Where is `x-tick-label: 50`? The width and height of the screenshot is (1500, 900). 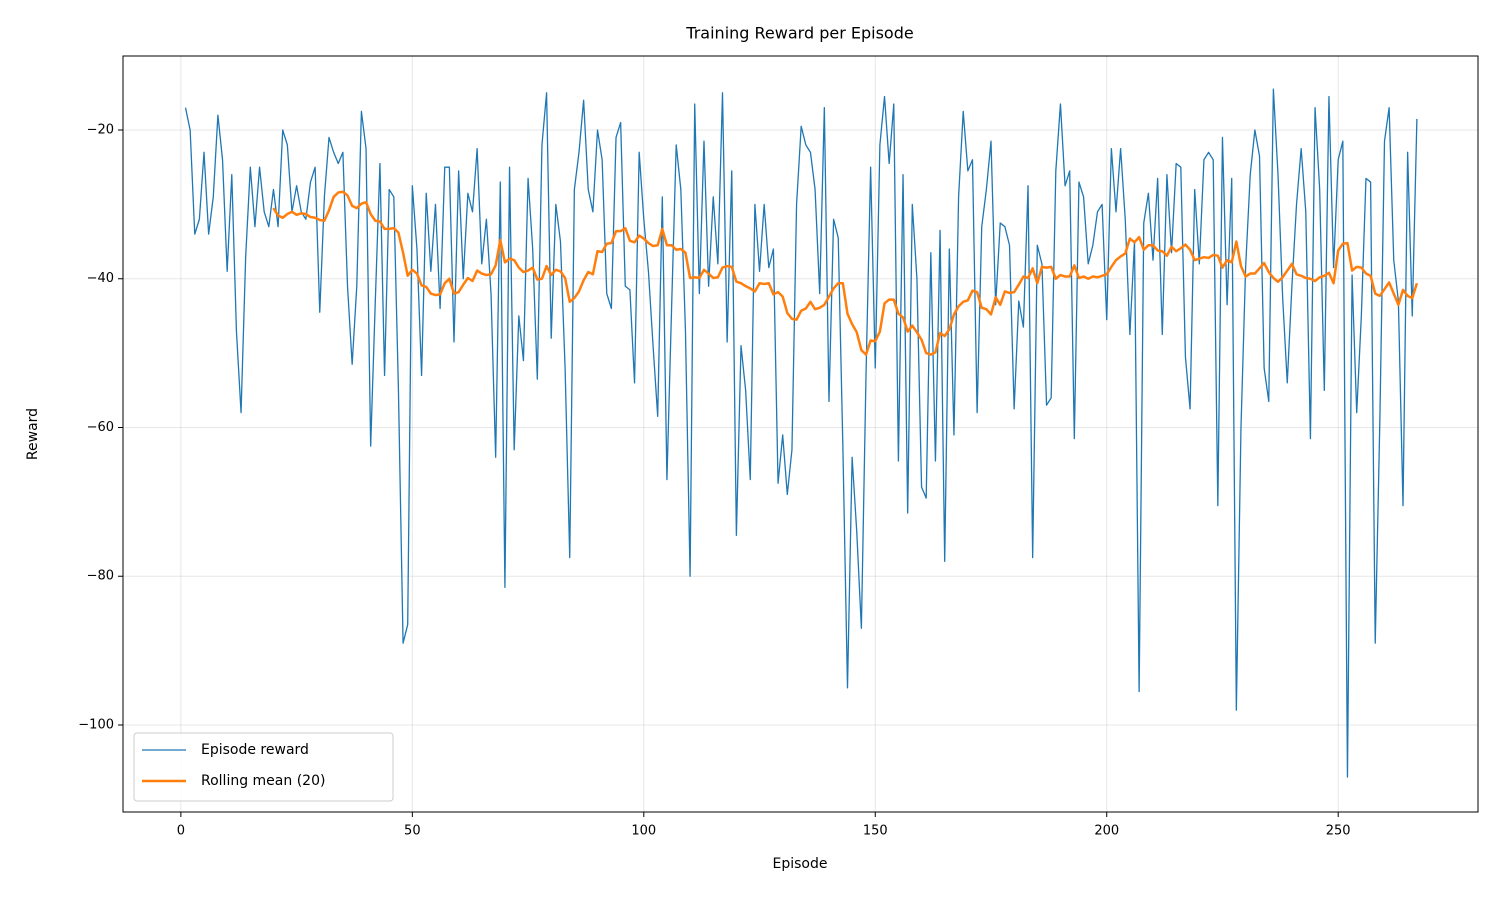 x-tick-label: 50 is located at coordinates (412, 831).